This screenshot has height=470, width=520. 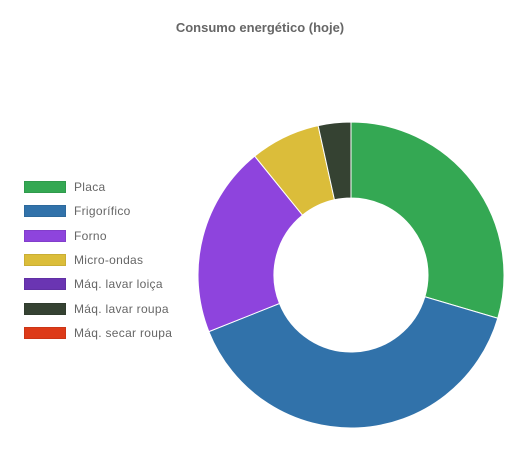 What do you see at coordinates (260, 27) in the screenshot?
I see `chart-title: Consumo energético (hoje)` at bounding box center [260, 27].